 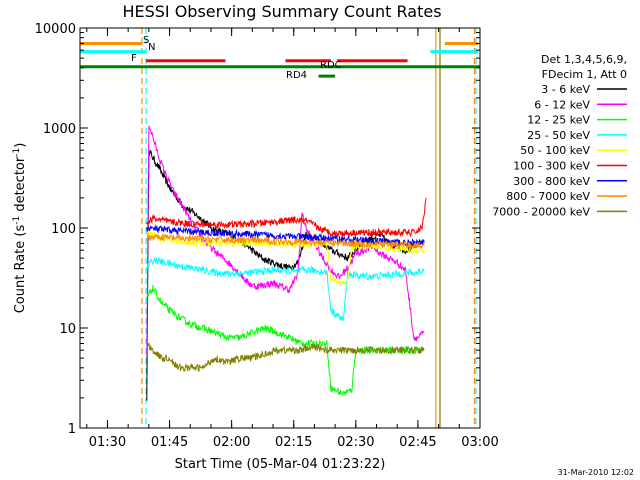 I want to click on series-line-800-7000-kev, so click(x=285, y=240).